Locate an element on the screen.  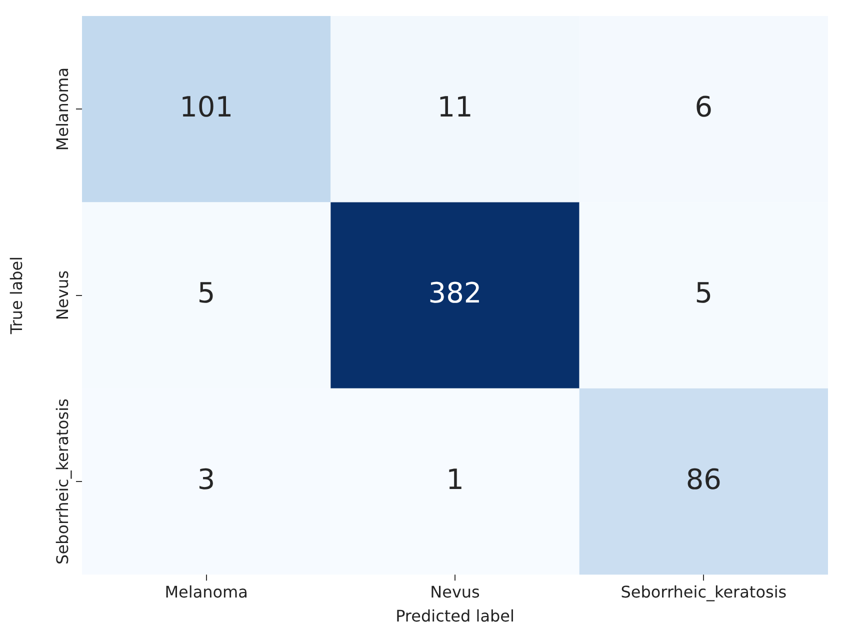
data-label: 3 is located at coordinates (206, 479).